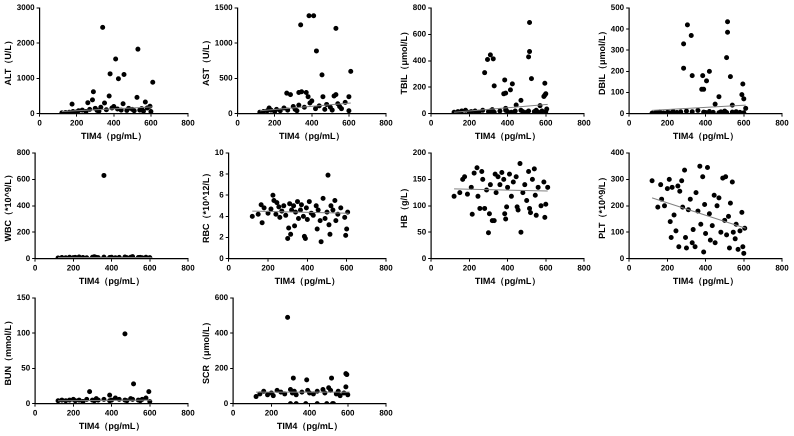 This screenshot has width=794, height=436. Describe the element at coordinates (205, 61) in the screenshot. I see `y-axis-title: AST（U/L）` at that location.